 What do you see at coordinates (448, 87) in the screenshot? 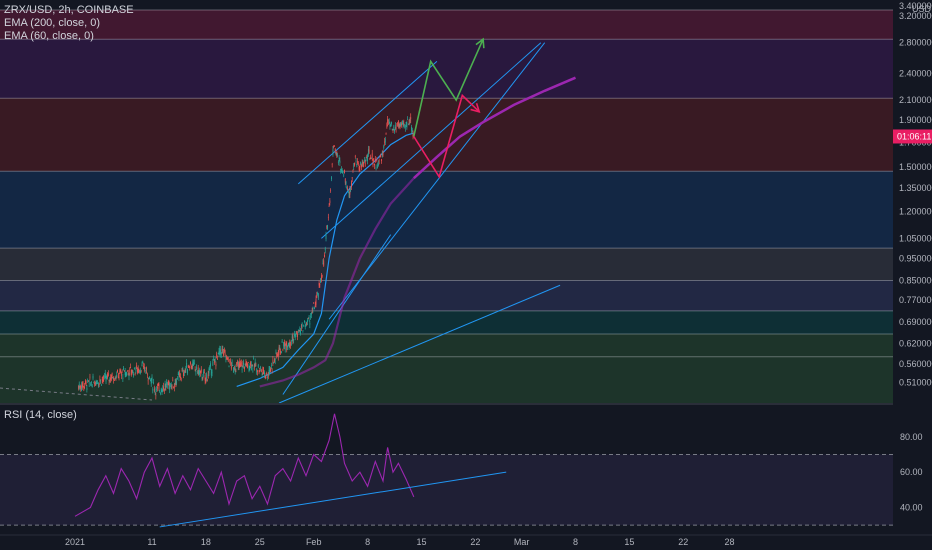
I see `bullish-projection-arrow` at bounding box center [448, 87].